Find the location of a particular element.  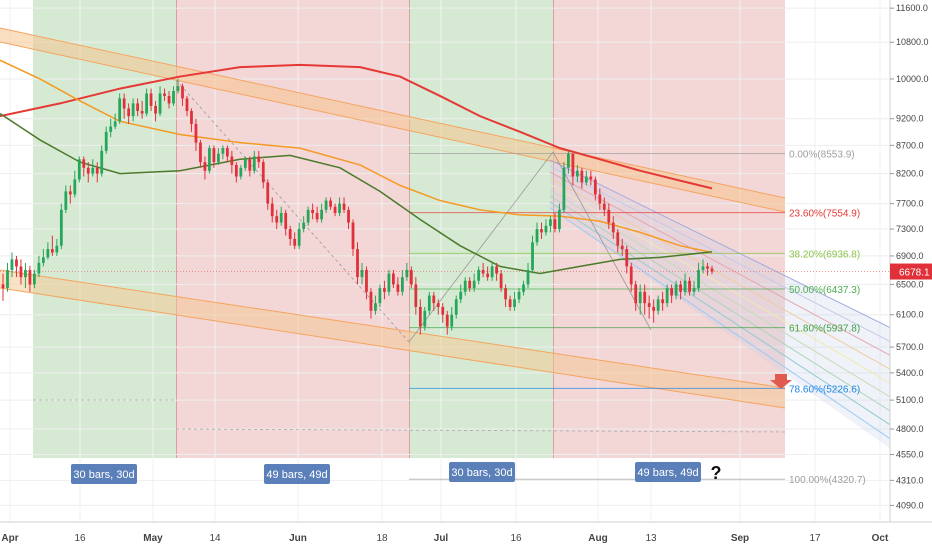

y-tick-label: 7700.0 is located at coordinates (910, 204).